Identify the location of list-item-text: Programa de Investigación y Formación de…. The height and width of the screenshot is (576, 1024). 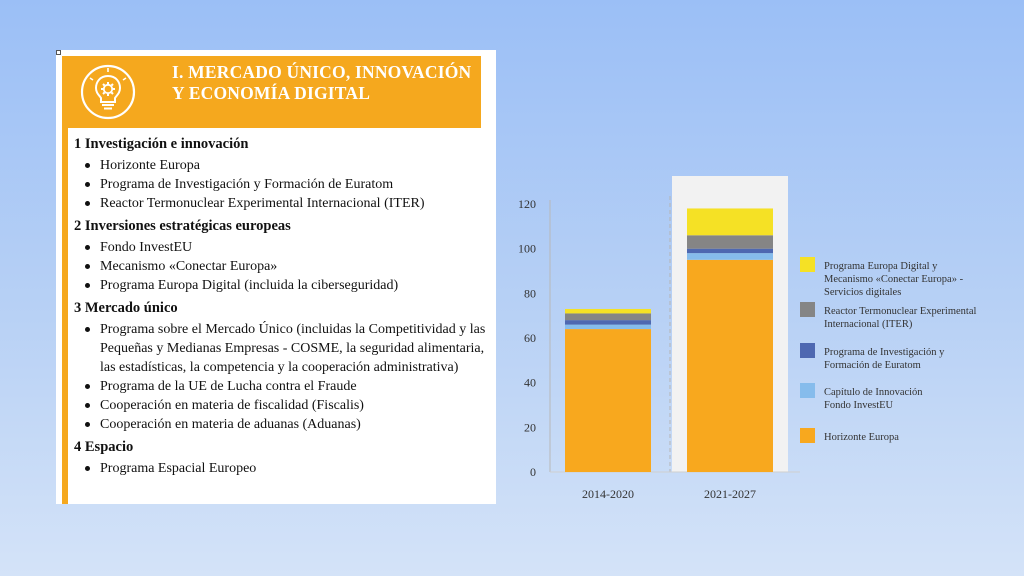
(247, 184).